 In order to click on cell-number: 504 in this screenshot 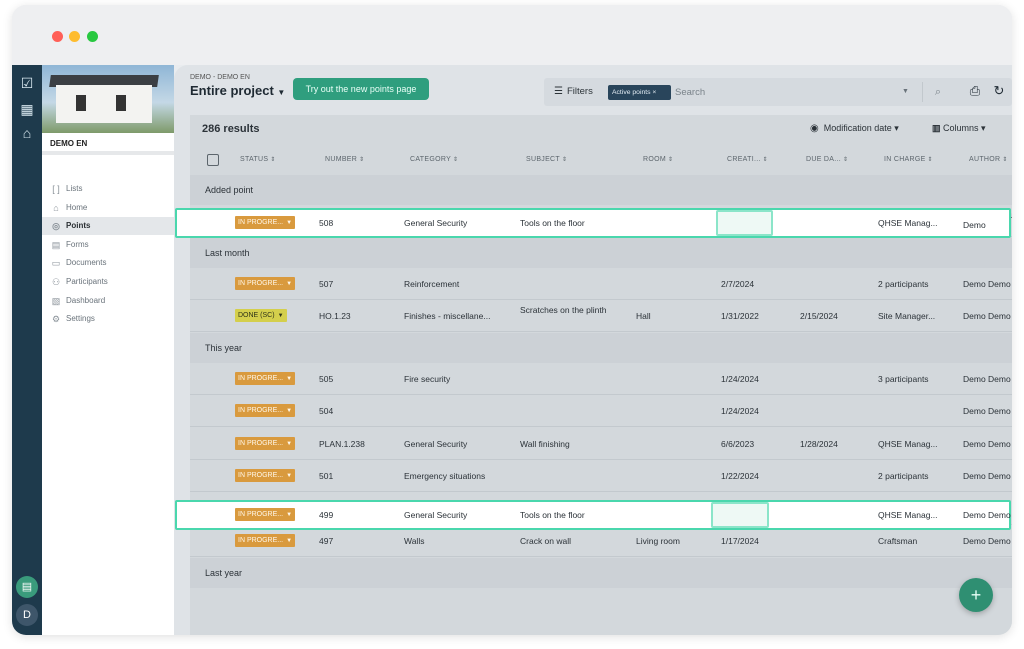, I will do `click(326, 411)`.